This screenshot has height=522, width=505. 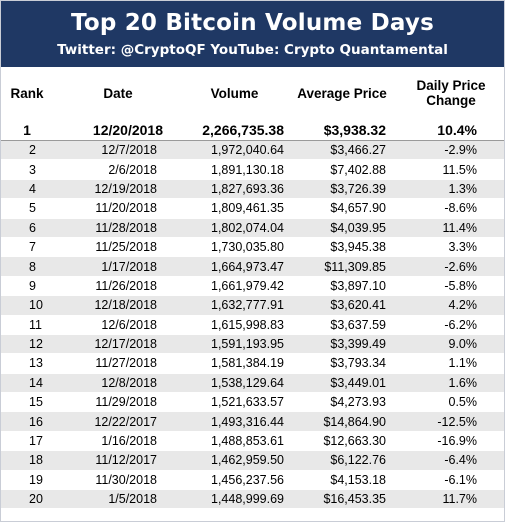 I want to click on table-row: 4 12/19/2018 1,827,693.36 $3,726.39 1.3%, so click(x=252, y=189).